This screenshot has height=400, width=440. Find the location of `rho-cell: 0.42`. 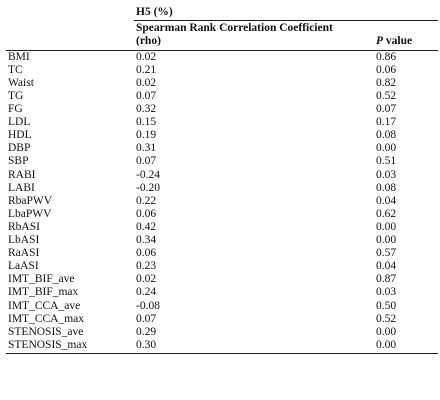

rho-cell: 0.42 is located at coordinates (146, 226).